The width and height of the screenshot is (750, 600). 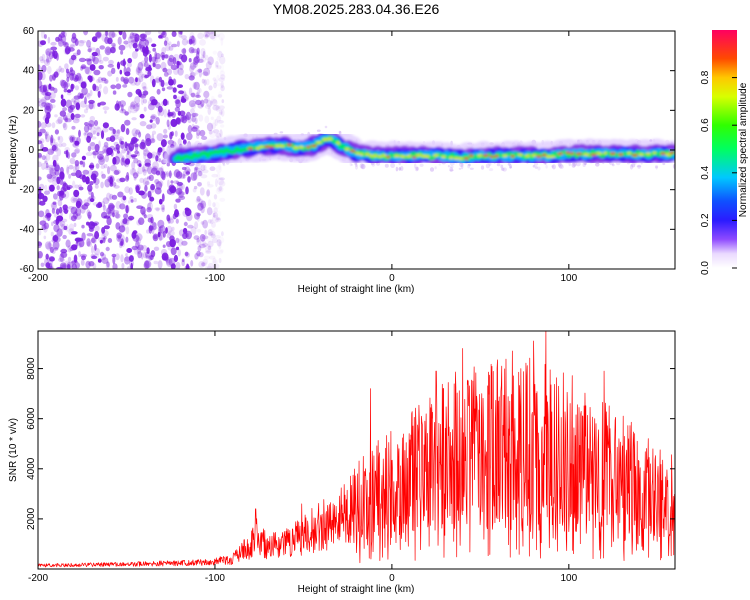 What do you see at coordinates (31, 468) in the screenshot?
I see `snr-y-tick-label: 4000` at bounding box center [31, 468].